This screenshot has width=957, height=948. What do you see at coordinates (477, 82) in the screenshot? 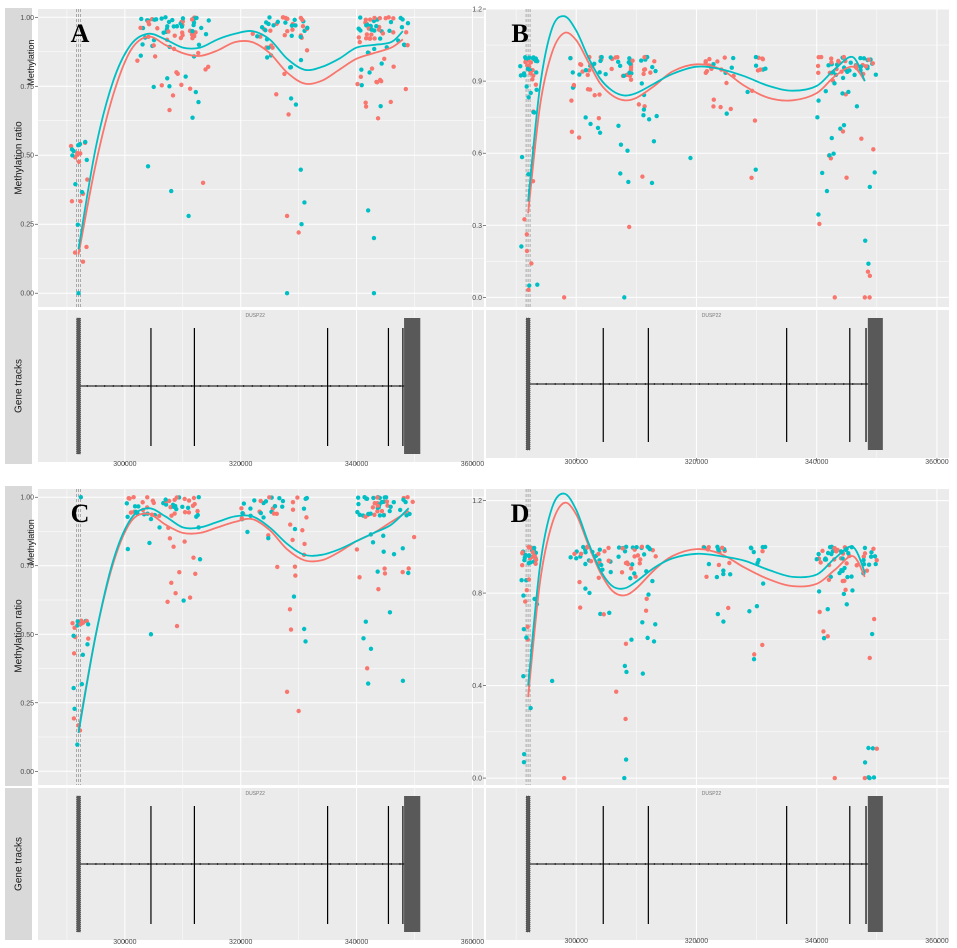
I see `y-tick-label: 0.9` at bounding box center [477, 82].